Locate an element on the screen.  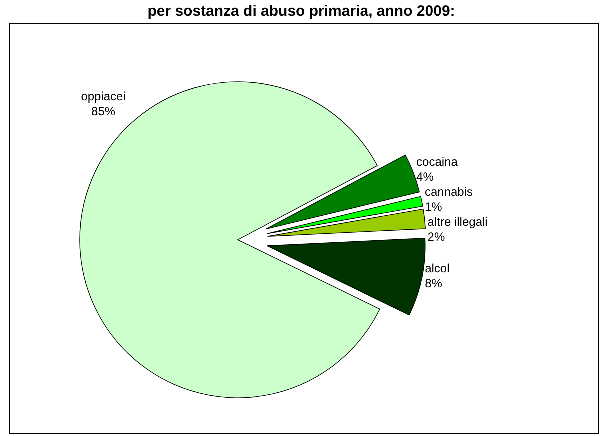
data-label: 1% is located at coordinates (433, 207).